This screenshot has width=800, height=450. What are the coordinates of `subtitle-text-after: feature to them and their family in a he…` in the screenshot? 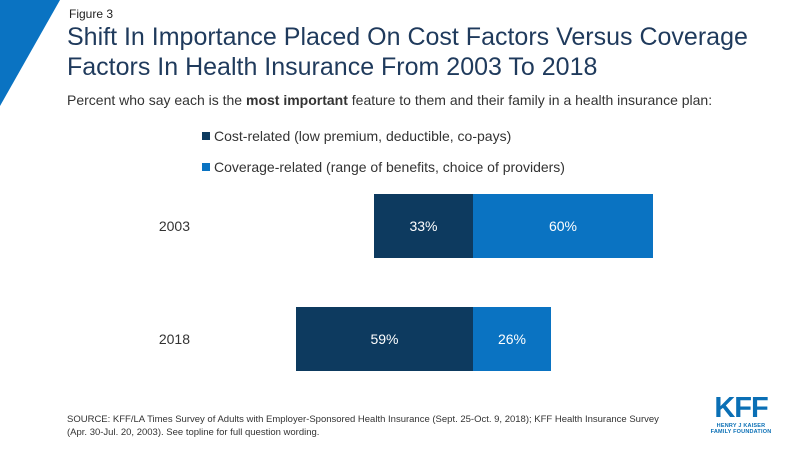 It's located at (530, 100).